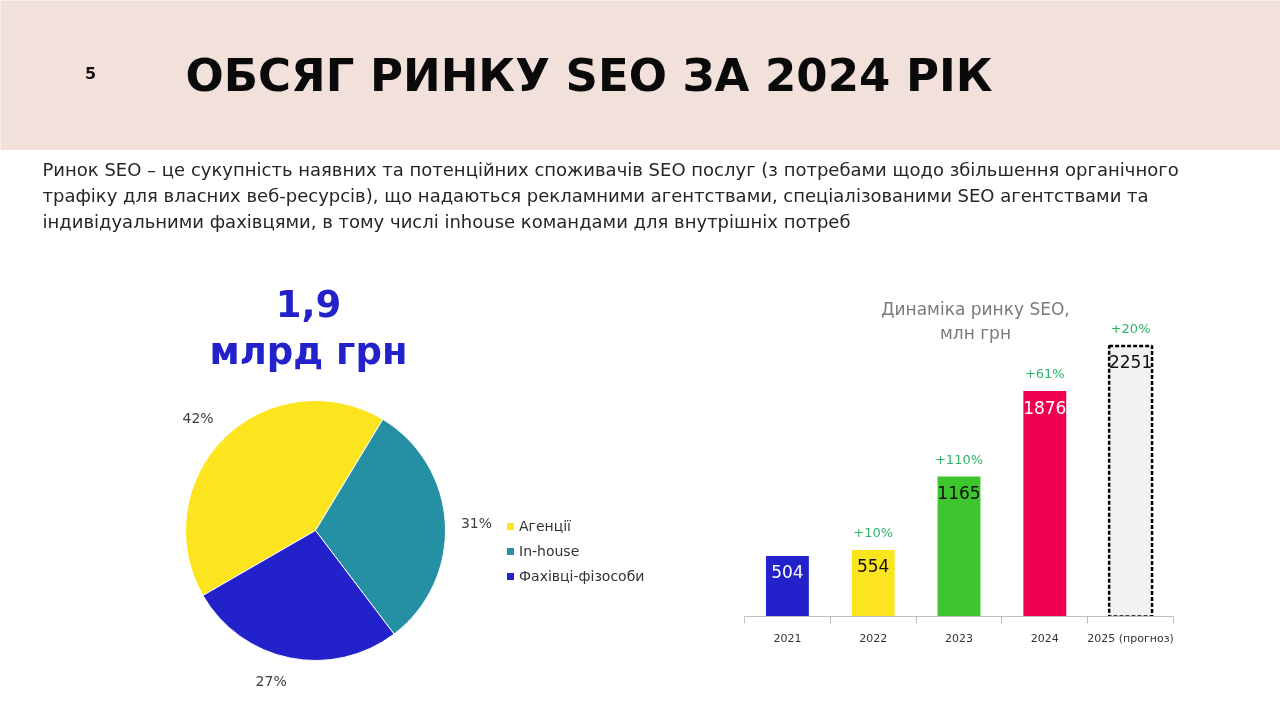  What do you see at coordinates (476, 522) in the screenshot?
I see `data-label: 31%` at bounding box center [476, 522].